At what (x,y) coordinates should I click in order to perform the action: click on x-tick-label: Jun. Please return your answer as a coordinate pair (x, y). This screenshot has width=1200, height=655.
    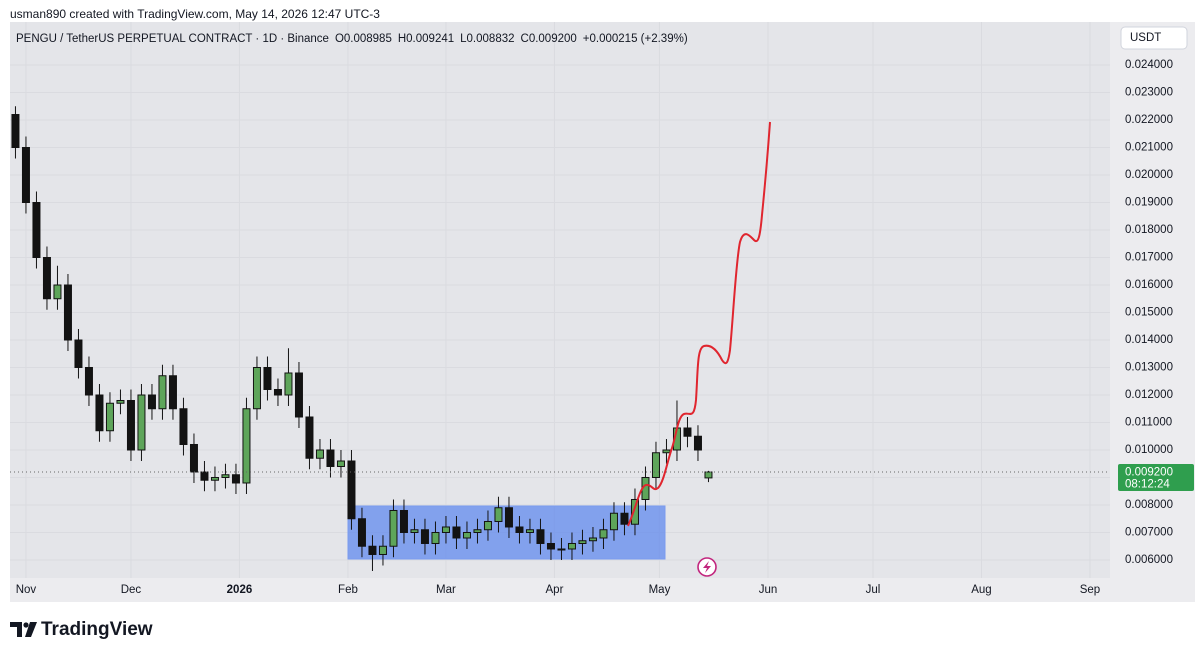
    Looking at the image, I should click on (768, 590).